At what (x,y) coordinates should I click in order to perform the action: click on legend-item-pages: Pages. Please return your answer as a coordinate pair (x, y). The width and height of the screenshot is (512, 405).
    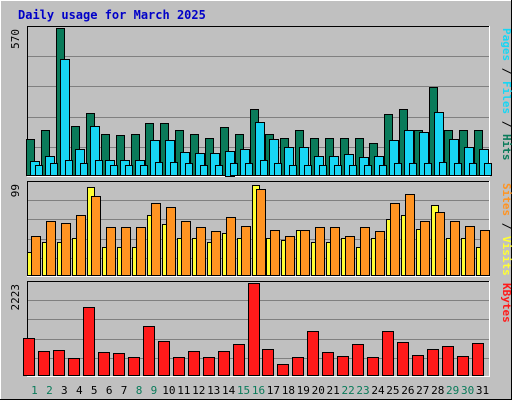
    Looking at the image, I should click on (506, 44).